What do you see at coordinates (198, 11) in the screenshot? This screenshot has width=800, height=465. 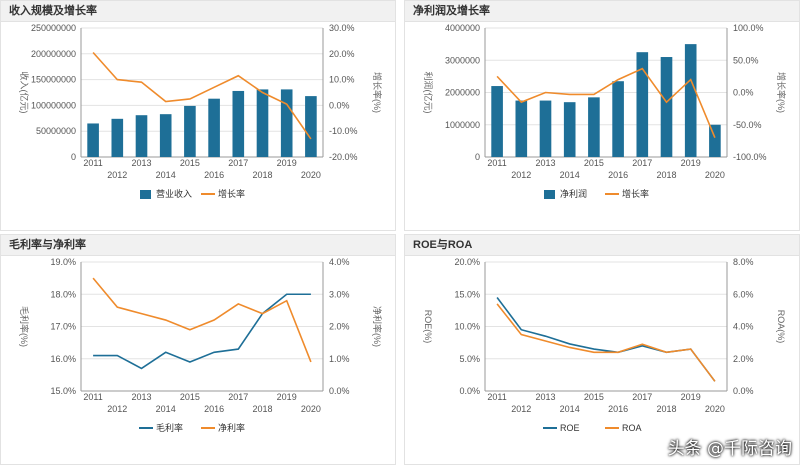 I see `revenue-panel-title: 收入规模及增长率` at bounding box center [198, 11].